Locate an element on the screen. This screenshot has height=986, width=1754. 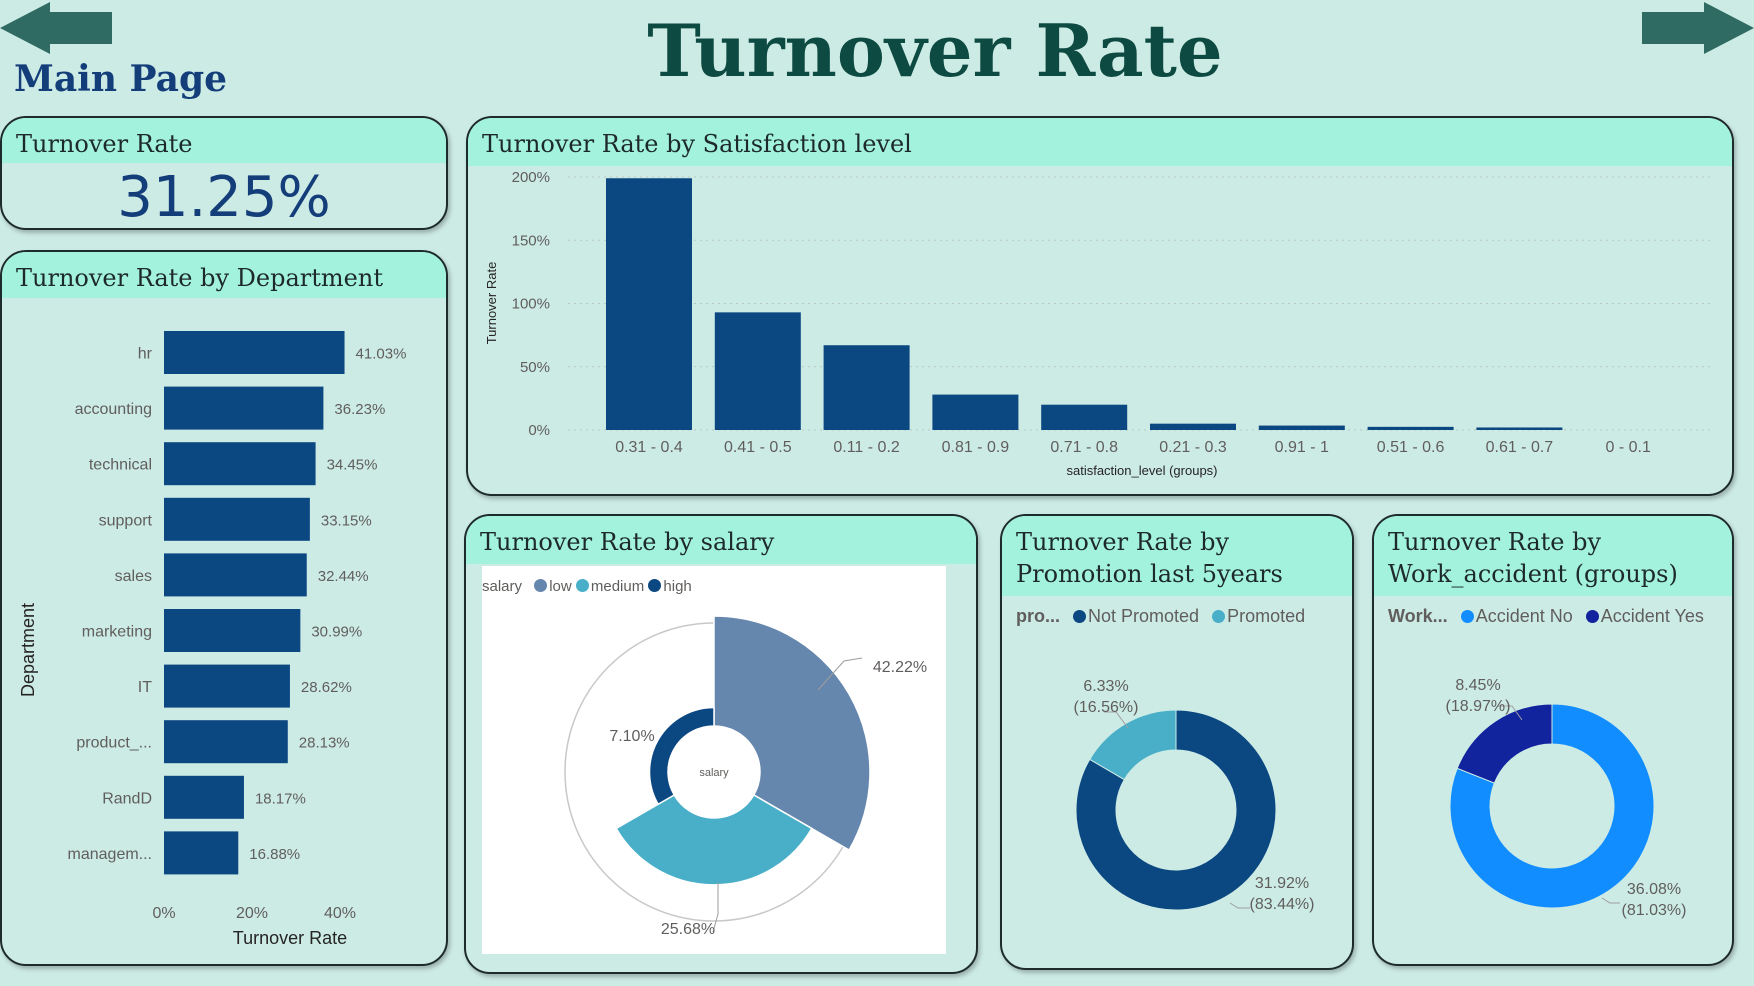
satisfaction-y-tick: 100% is located at coordinates (531, 304).